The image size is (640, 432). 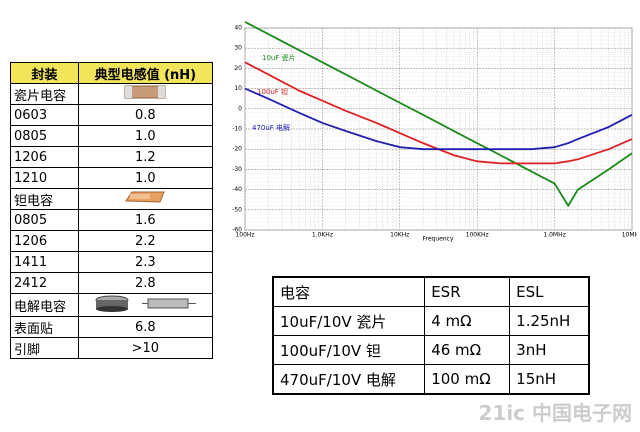 I want to click on cell: 2.8, so click(x=145, y=283).